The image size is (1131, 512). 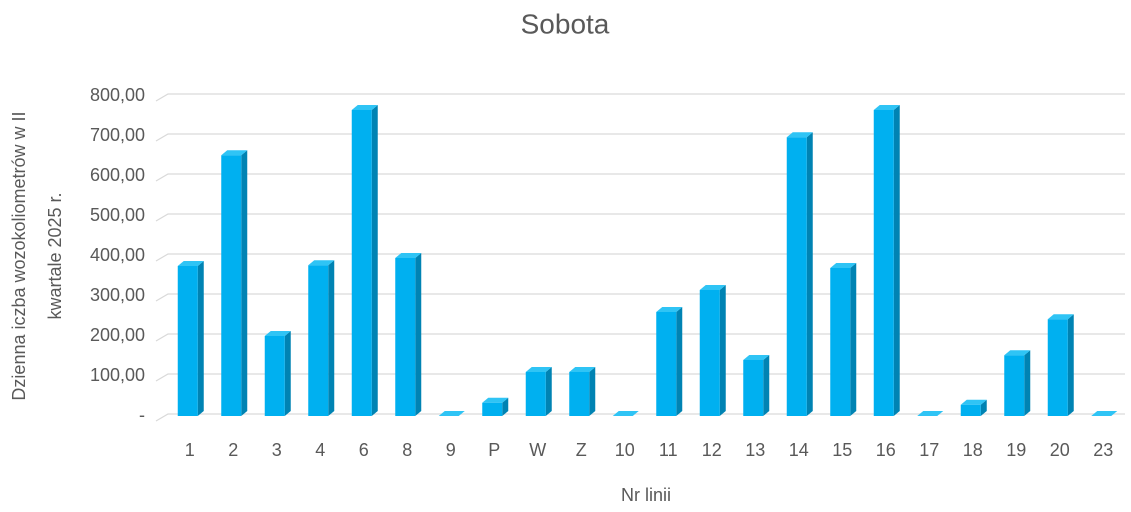 What do you see at coordinates (233, 450) in the screenshot?
I see `x-tick-label: 2` at bounding box center [233, 450].